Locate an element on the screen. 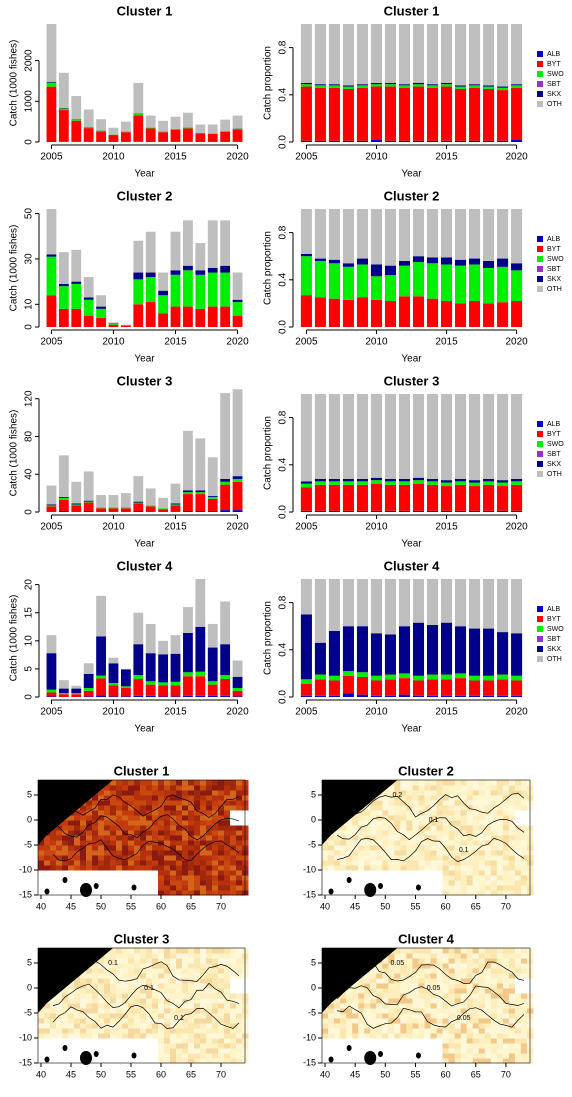 The height and width of the screenshot is (1097, 572). x-tick-label: 70 is located at coordinates (506, 906).